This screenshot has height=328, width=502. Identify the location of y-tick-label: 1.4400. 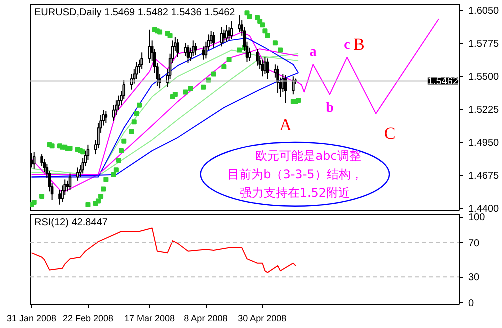
(484, 209).